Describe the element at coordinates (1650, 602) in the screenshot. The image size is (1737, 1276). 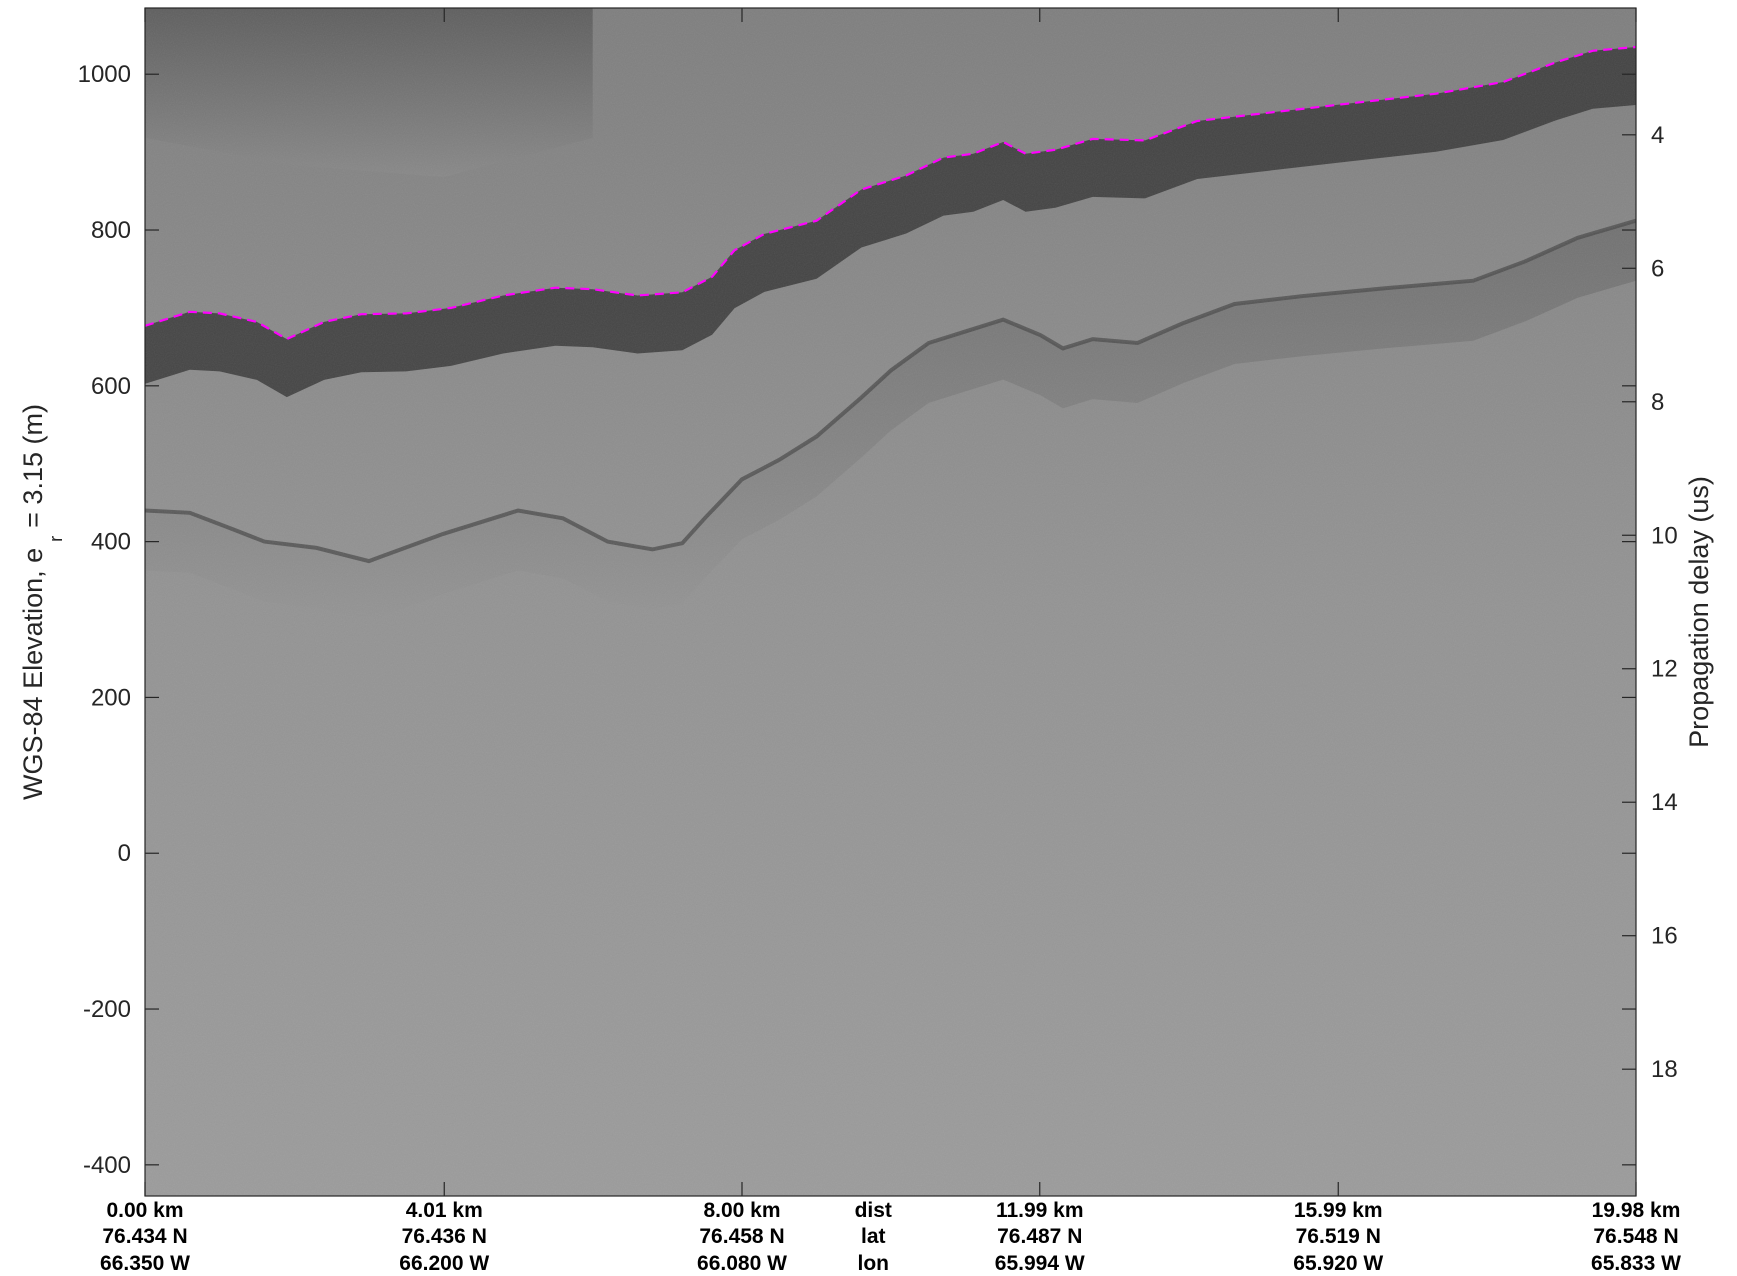
I see `right-delay-axis: 4 6 8 10 12 14 16 18` at that location.